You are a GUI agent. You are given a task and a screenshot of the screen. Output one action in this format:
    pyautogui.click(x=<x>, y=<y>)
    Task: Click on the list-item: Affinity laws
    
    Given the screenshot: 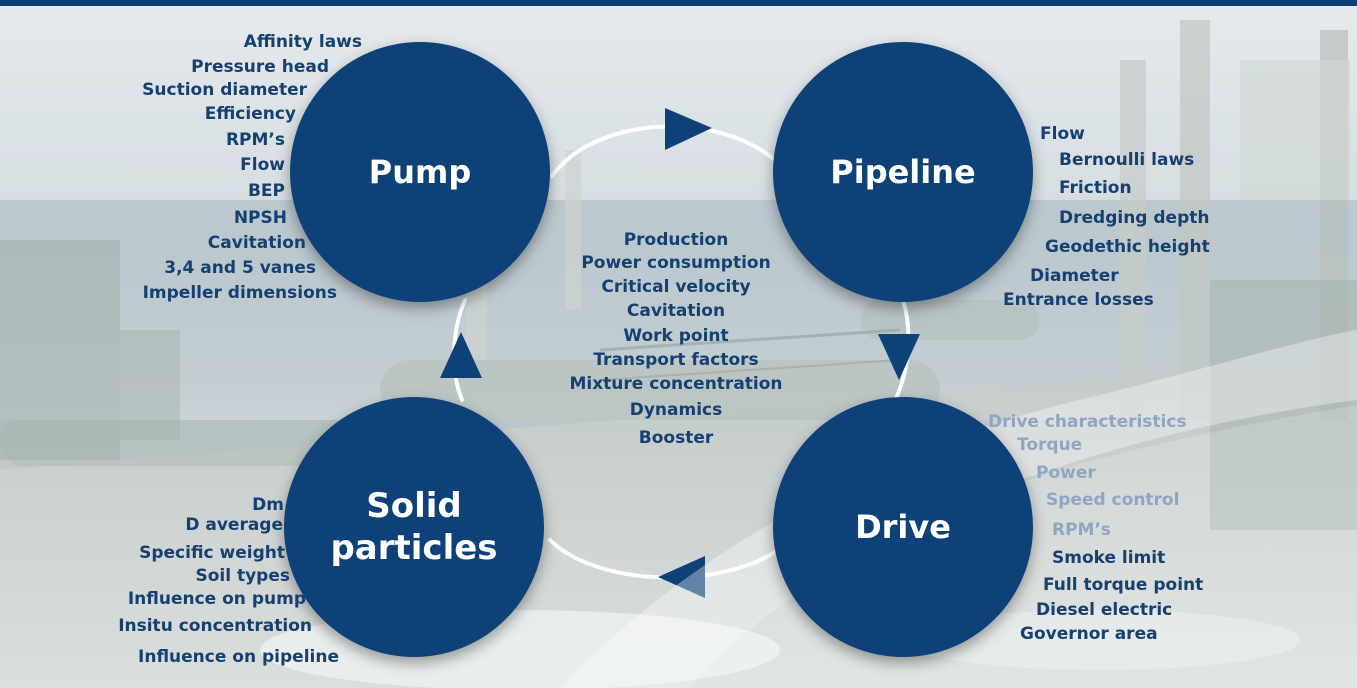 What is the action you would take?
    pyautogui.click(x=302, y=42)
    